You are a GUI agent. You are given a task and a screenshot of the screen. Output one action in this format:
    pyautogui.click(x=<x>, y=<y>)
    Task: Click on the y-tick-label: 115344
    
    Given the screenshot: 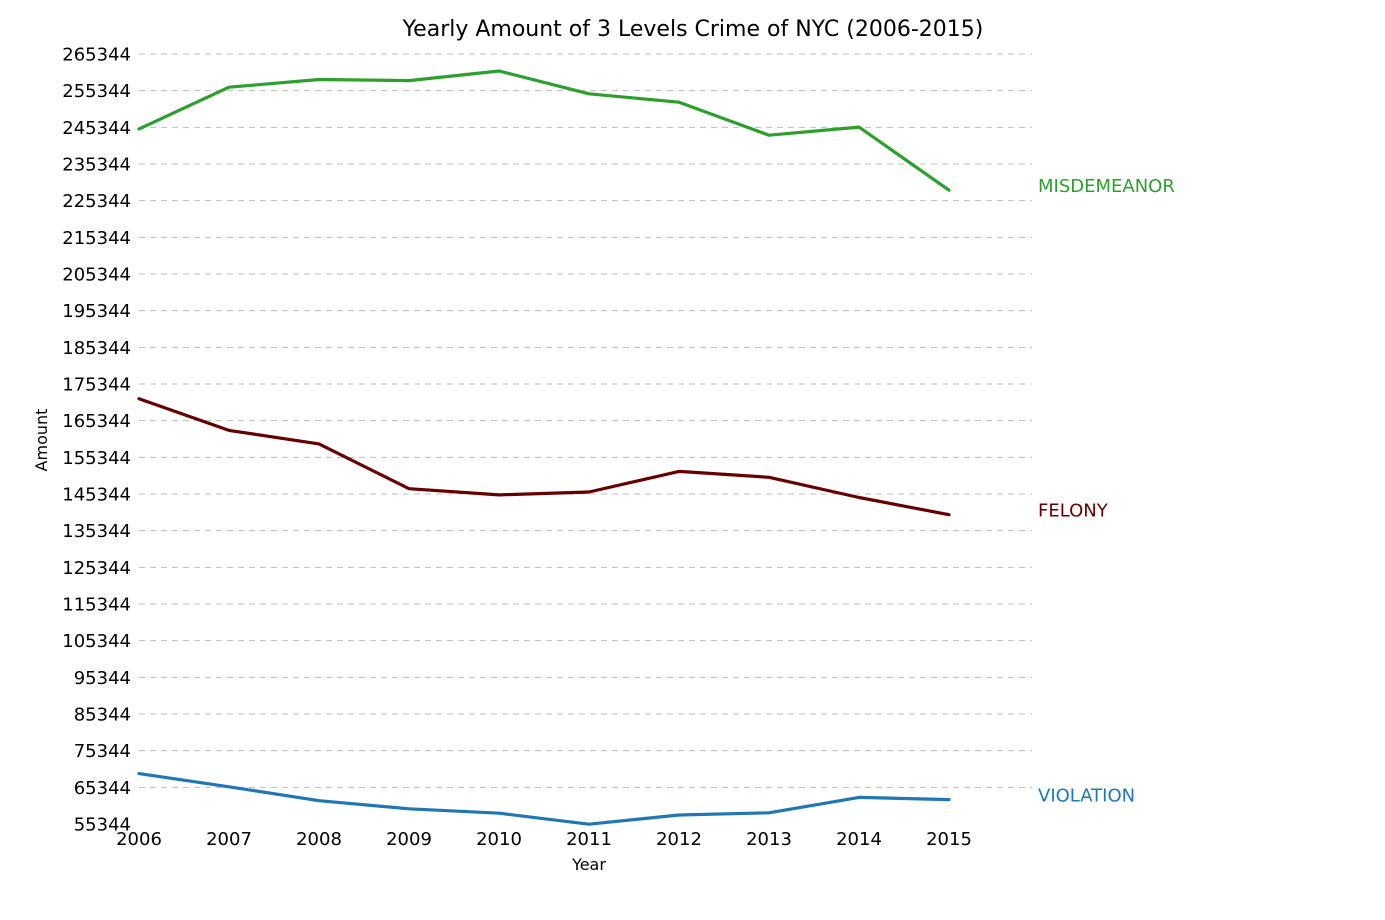 What is the action you would take?
    pyautogui.click(x=96, y=605)
    